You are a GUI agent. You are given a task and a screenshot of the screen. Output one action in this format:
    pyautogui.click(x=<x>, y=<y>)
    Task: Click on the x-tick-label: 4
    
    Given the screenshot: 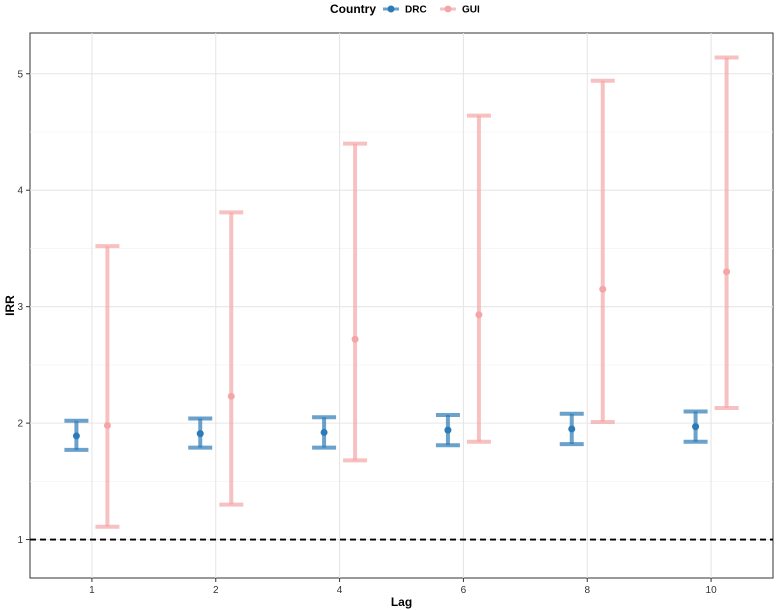 What is the action you would take?
    pyautogui.click(x=340, y=590)
    